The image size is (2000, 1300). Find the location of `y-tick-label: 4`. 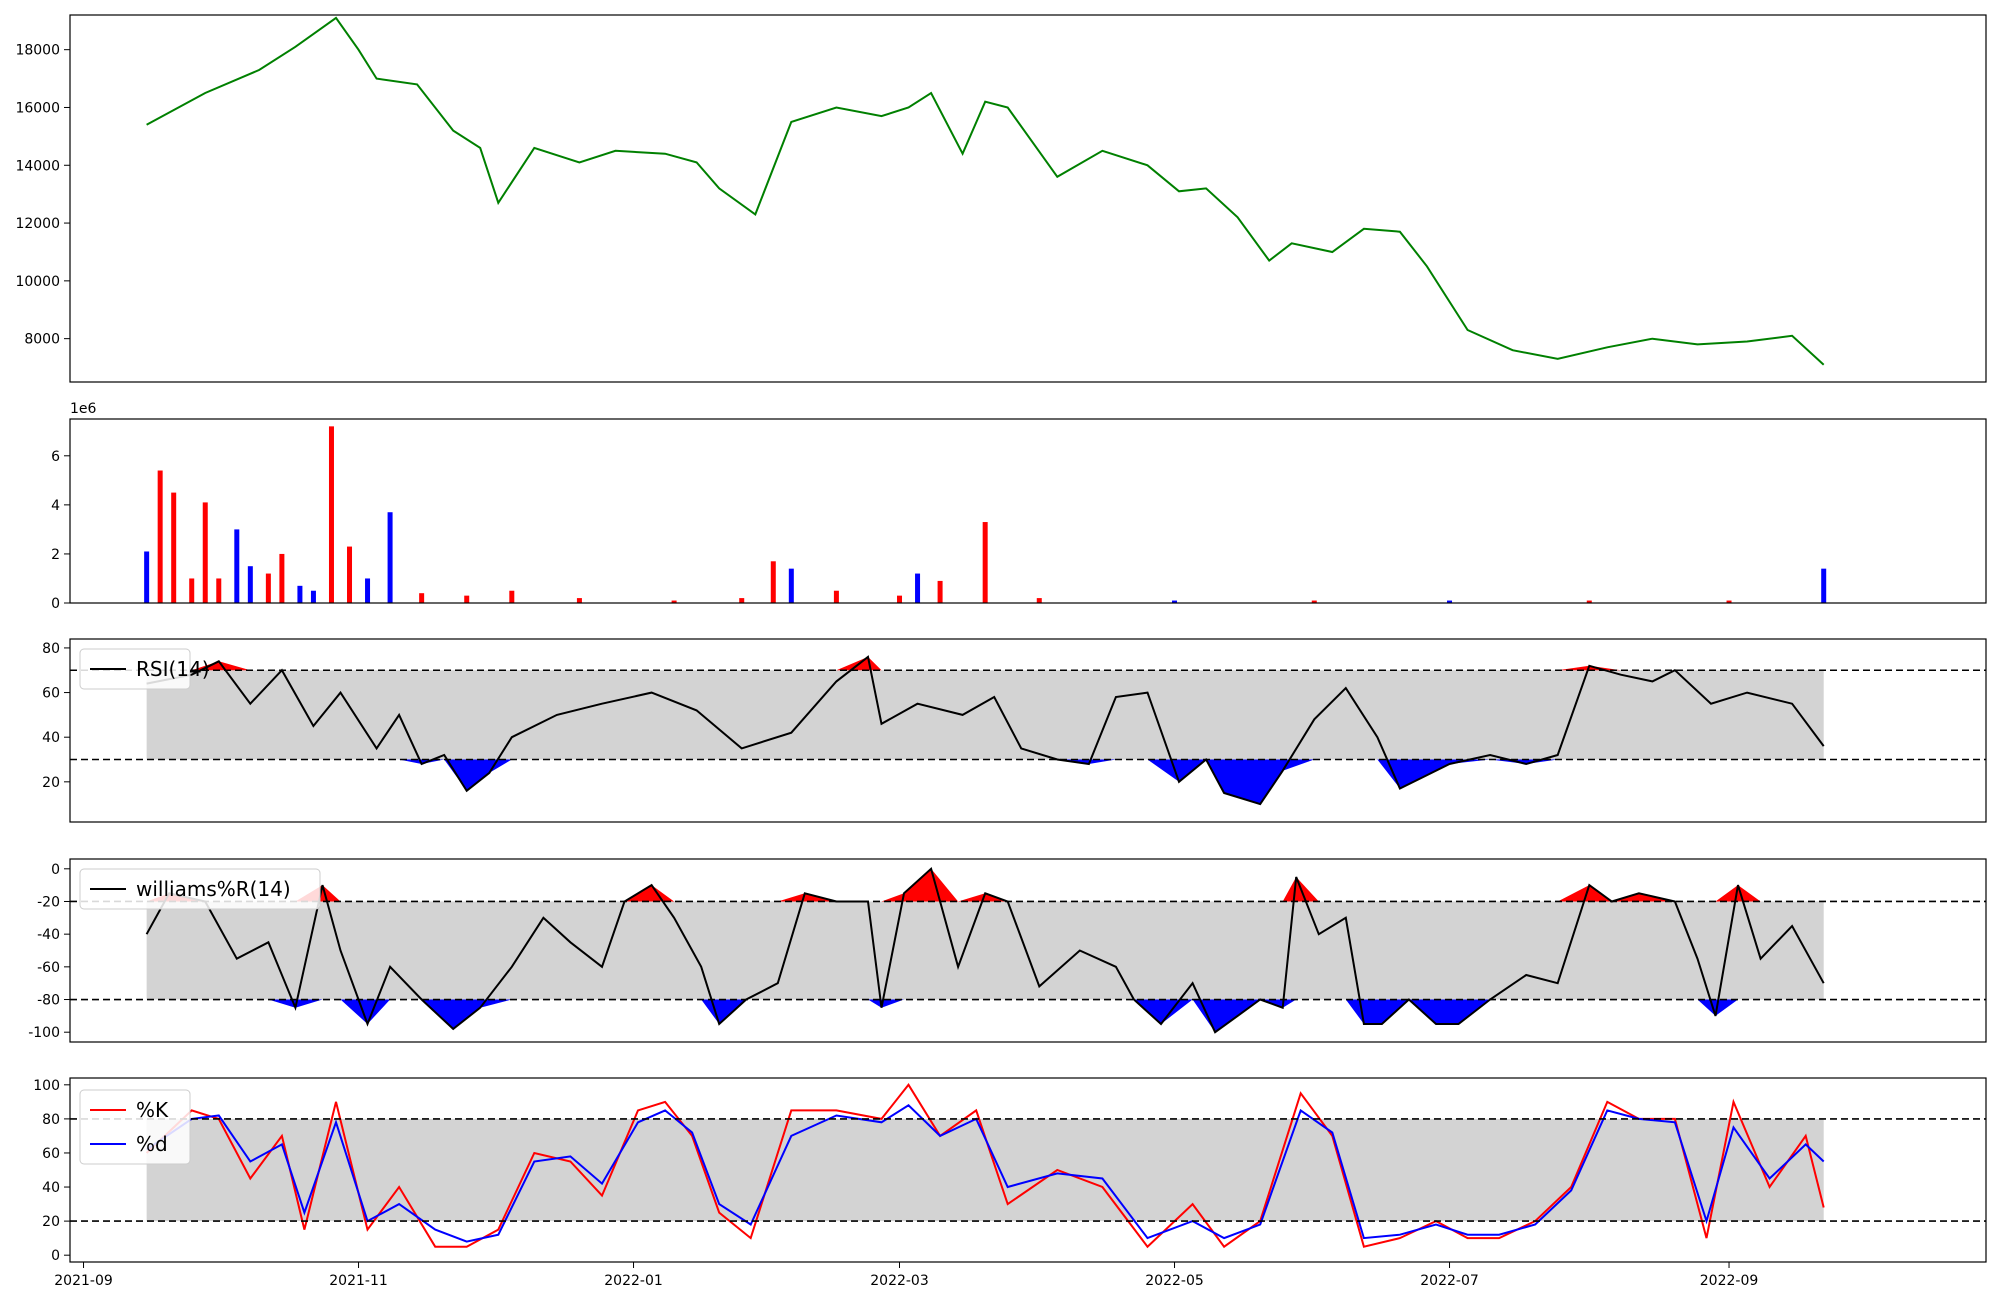

y-tick-label: 4 is located at coordinates (55, 506).